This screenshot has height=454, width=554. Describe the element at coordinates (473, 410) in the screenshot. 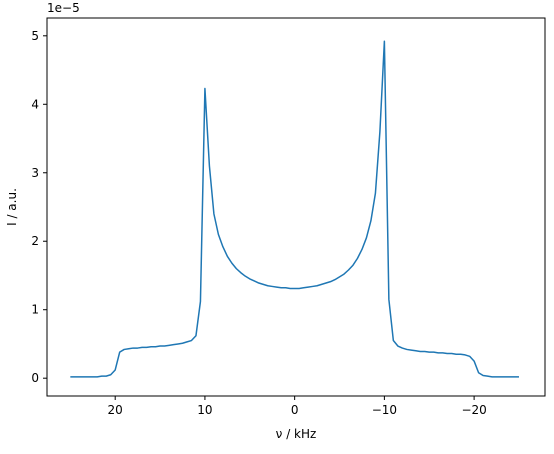

I see `x-tick-label: −20` at that location.